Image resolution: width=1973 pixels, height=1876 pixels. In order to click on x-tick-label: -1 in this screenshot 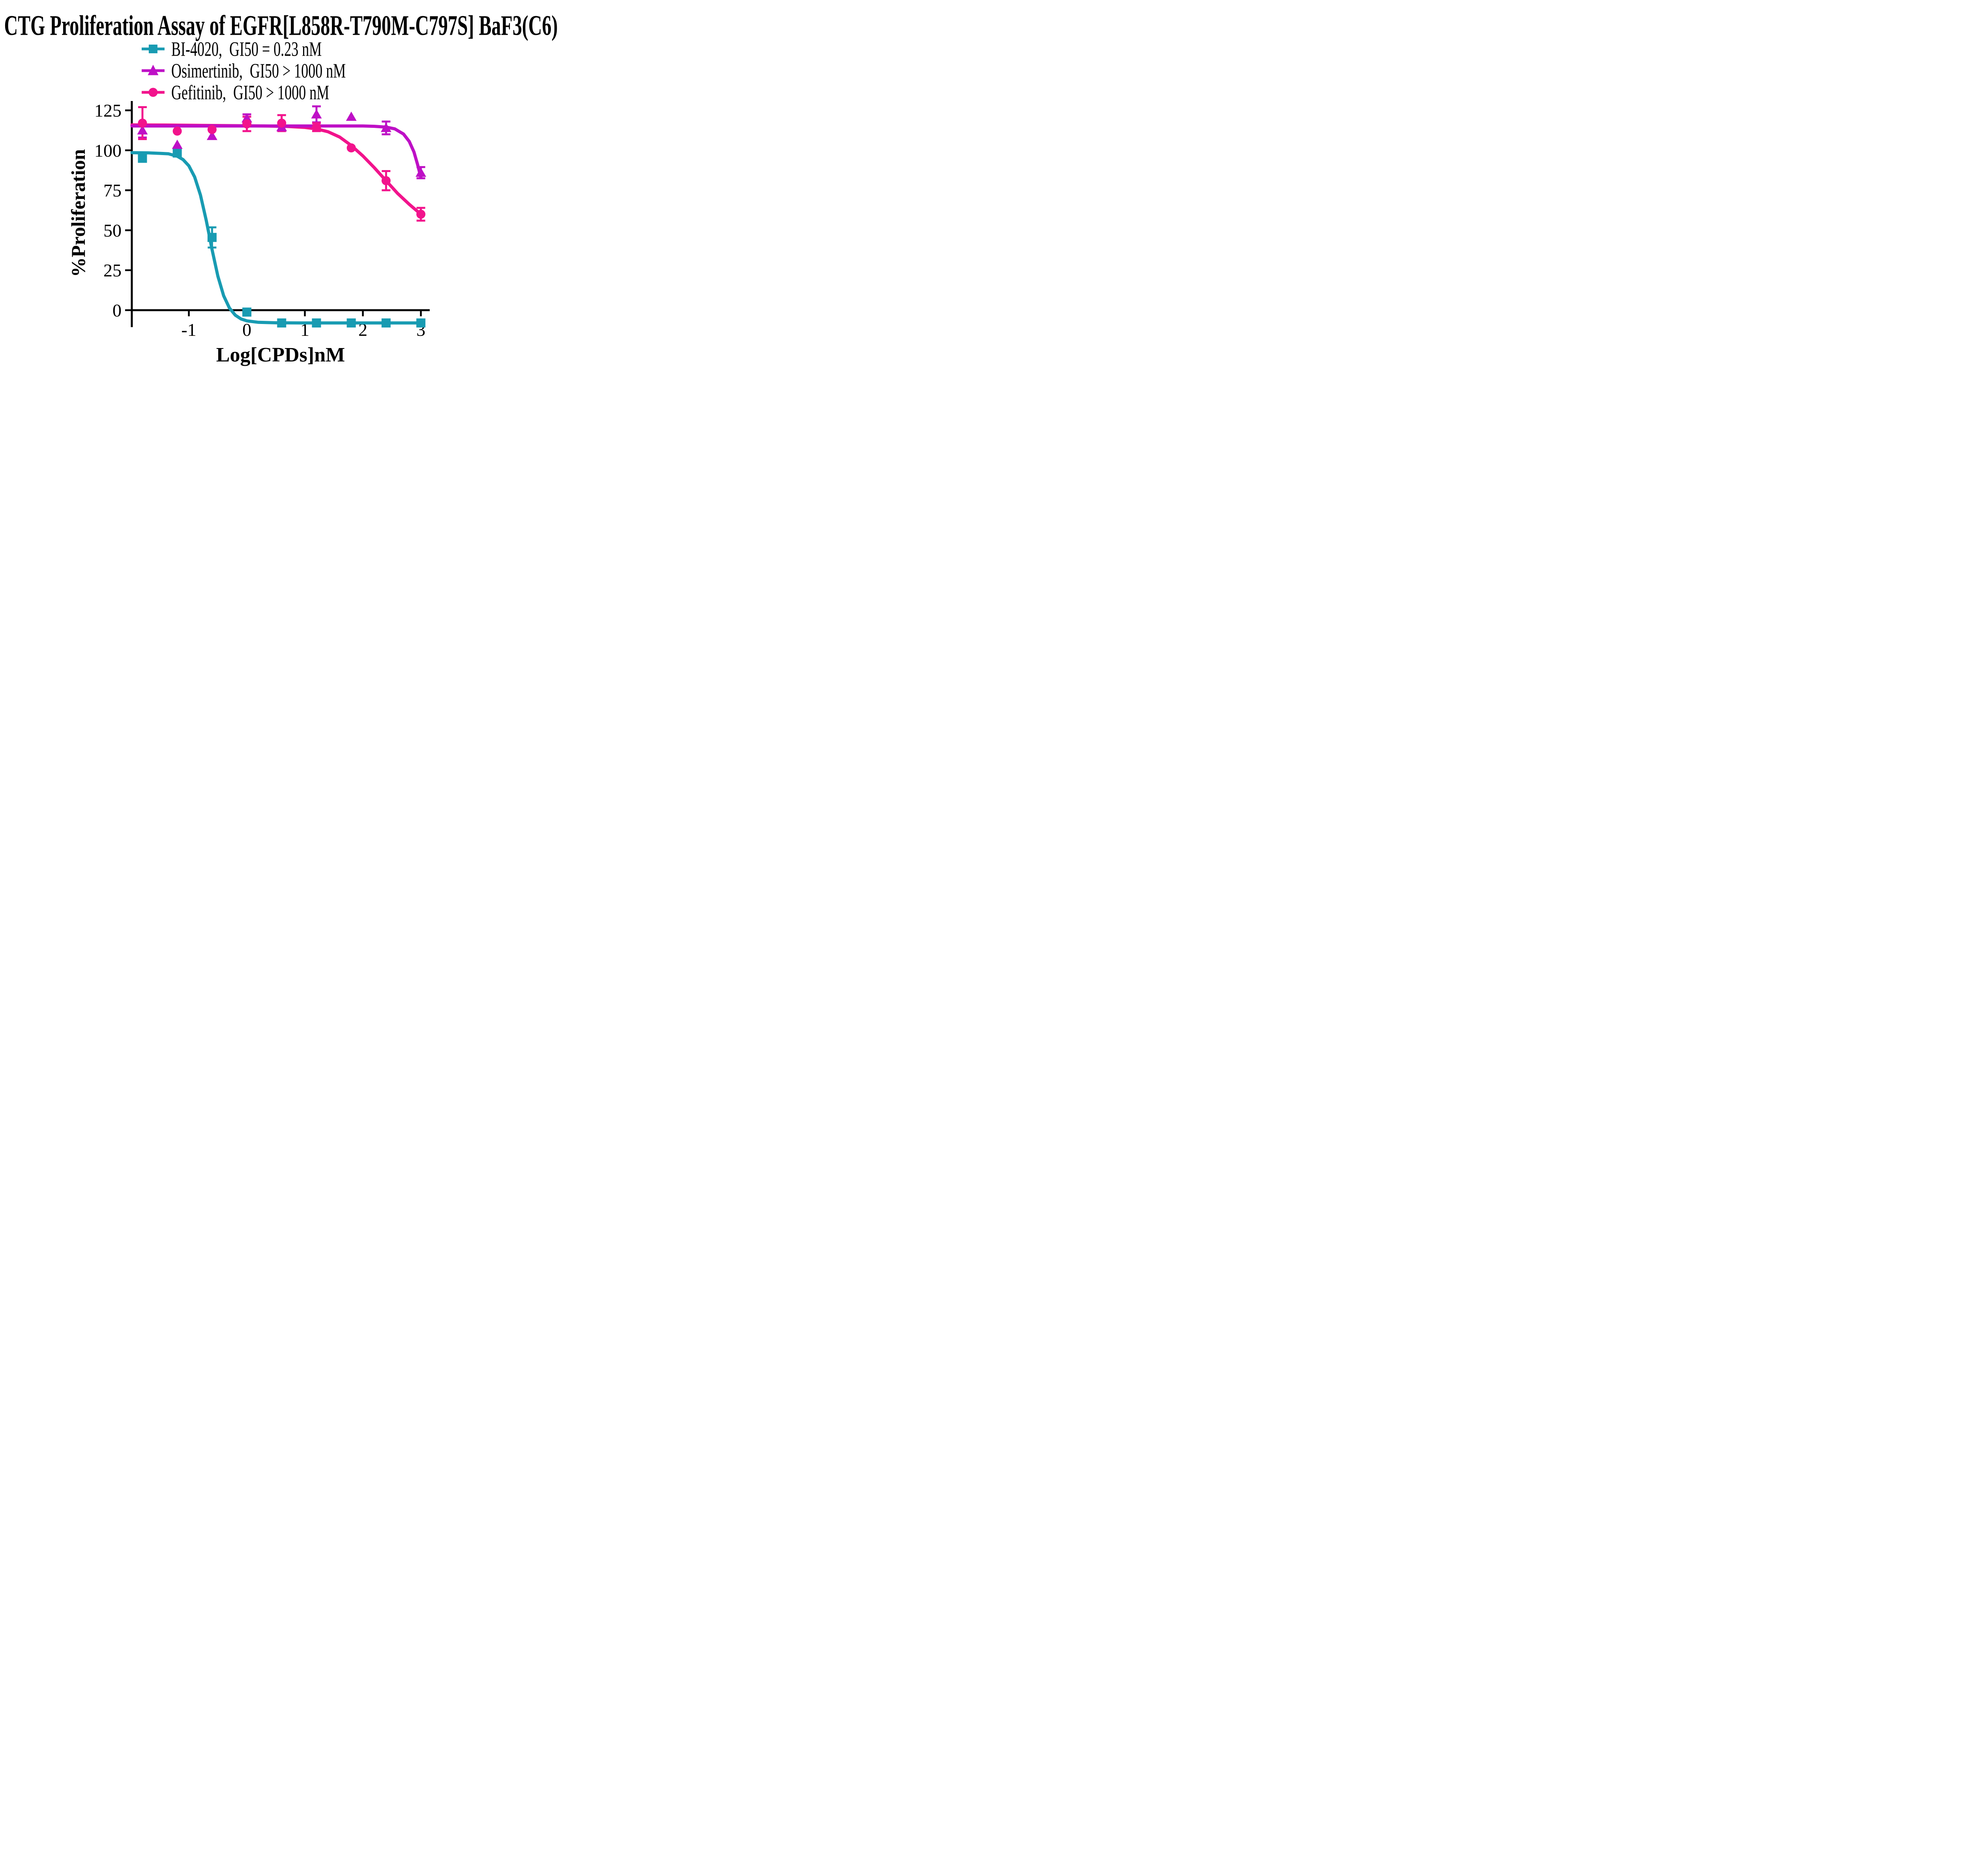, I will do `click(188, 330)`.